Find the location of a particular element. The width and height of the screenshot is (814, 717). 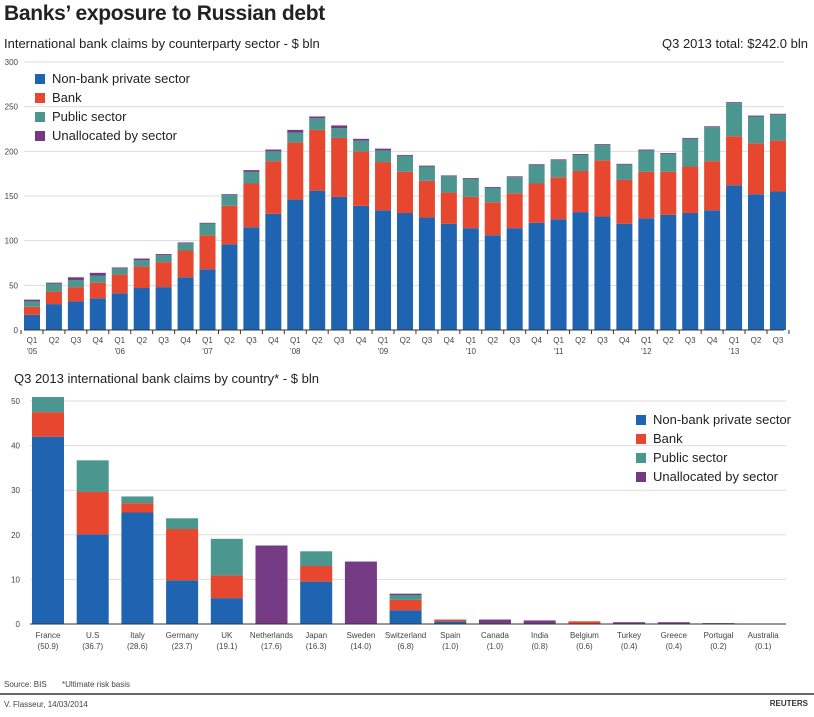

x-tick-label: Greece is located at coordinates (674, 635).